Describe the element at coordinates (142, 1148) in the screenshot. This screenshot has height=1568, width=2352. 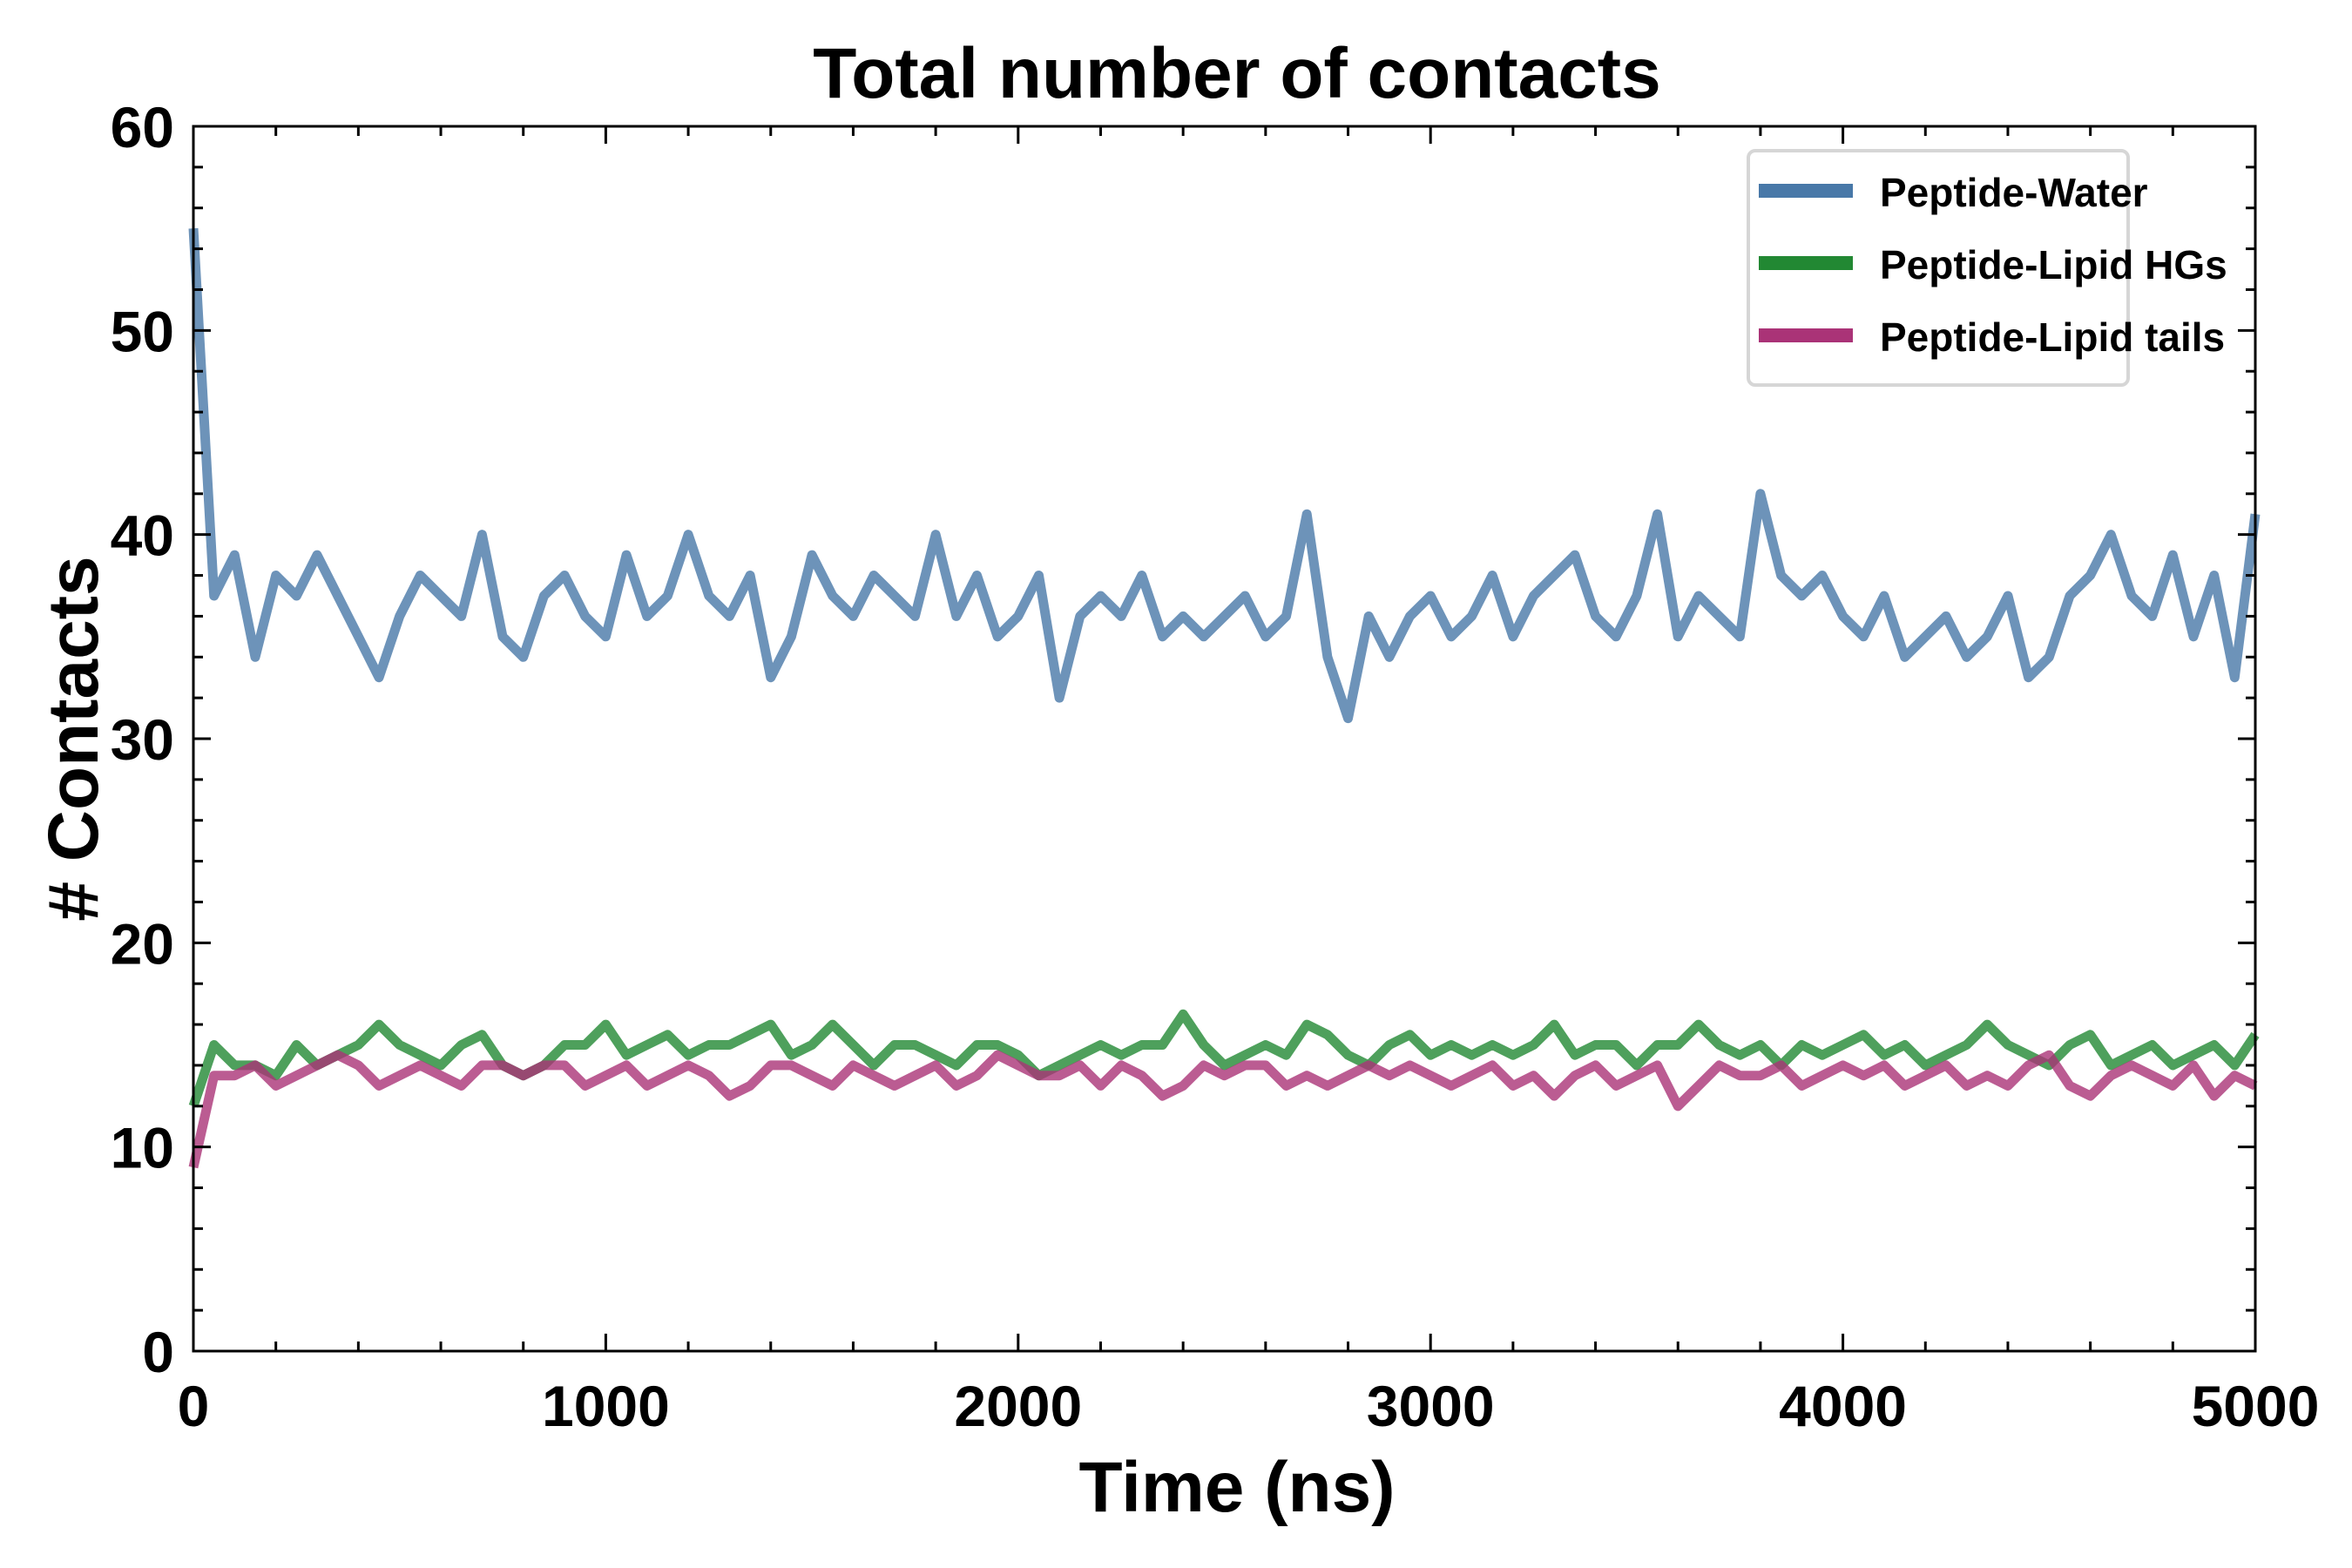
I see `y-tick-label: 10` at that location.